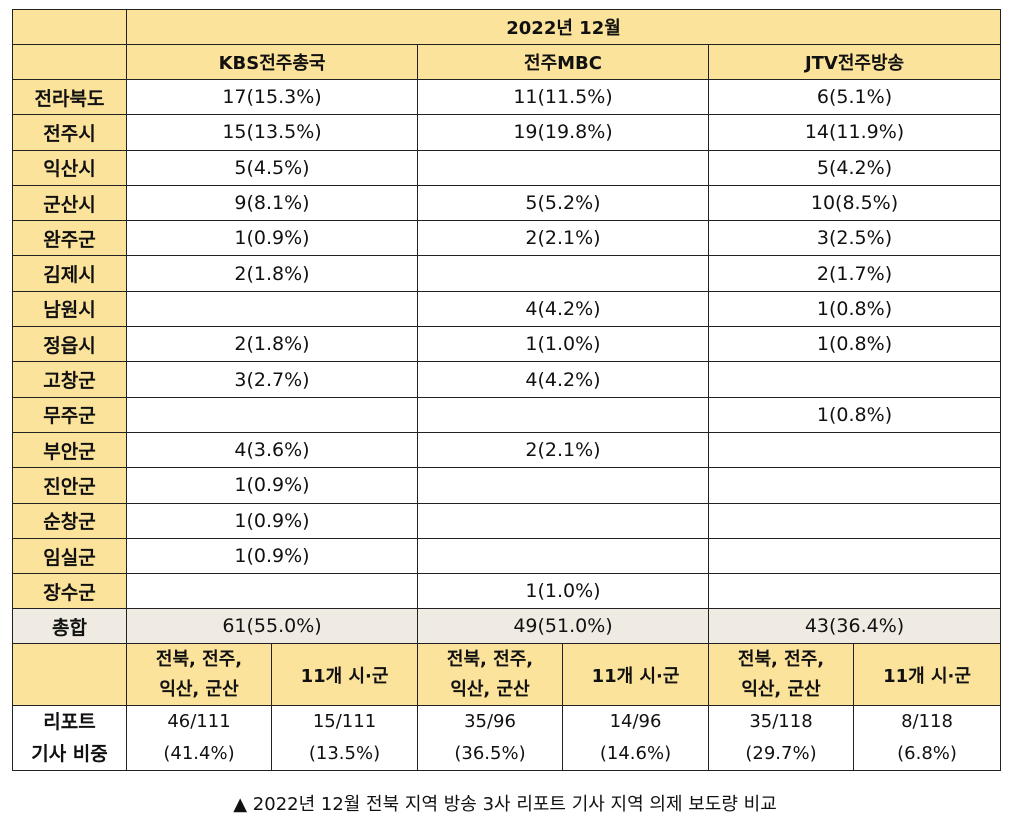 This screenshot has height=826, width=1010. What do you see at coordinates (69, 379) in the screenshot?
I see `region-label: 고창군` at bounding box center [69, 379].